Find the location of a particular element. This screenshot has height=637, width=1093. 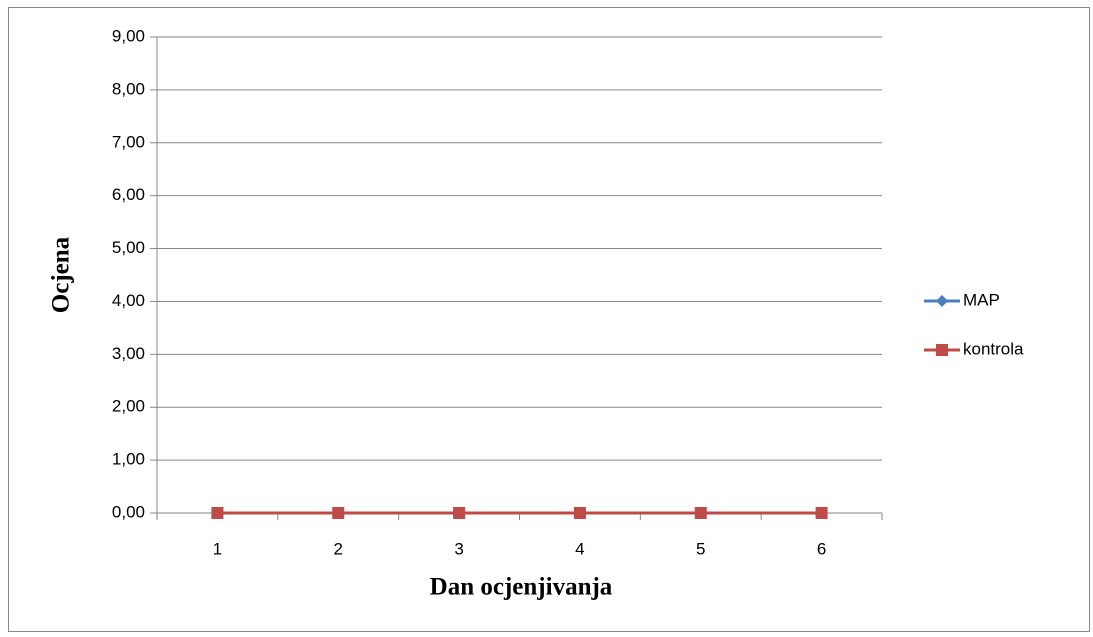

x-tick-label: 2 is located at coordinates (338, 548).